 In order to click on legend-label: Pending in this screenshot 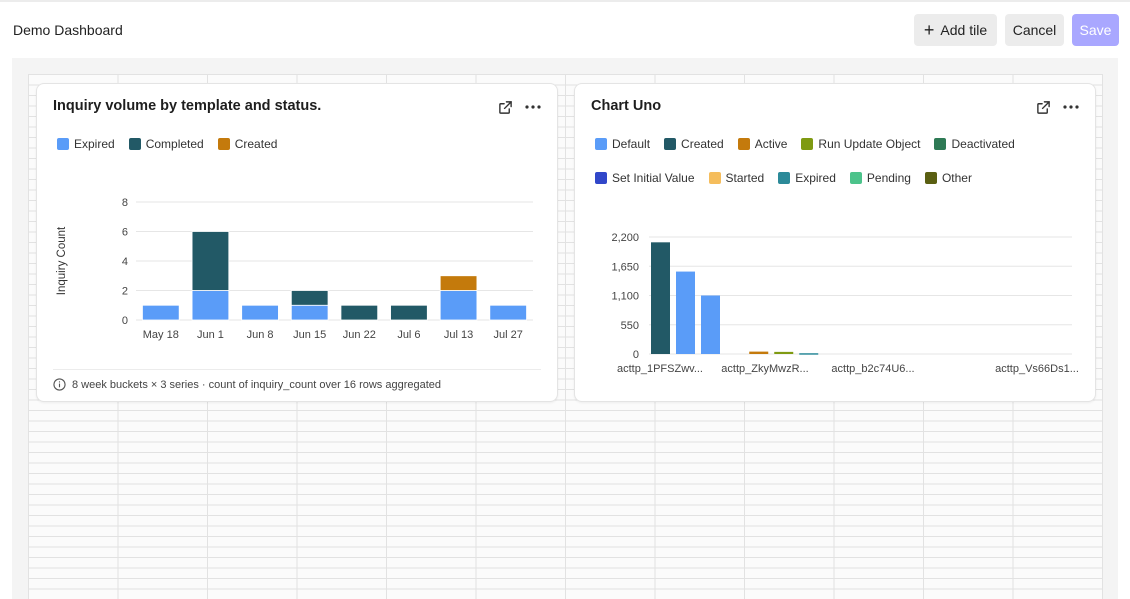, I will do `click(888, 178)`.